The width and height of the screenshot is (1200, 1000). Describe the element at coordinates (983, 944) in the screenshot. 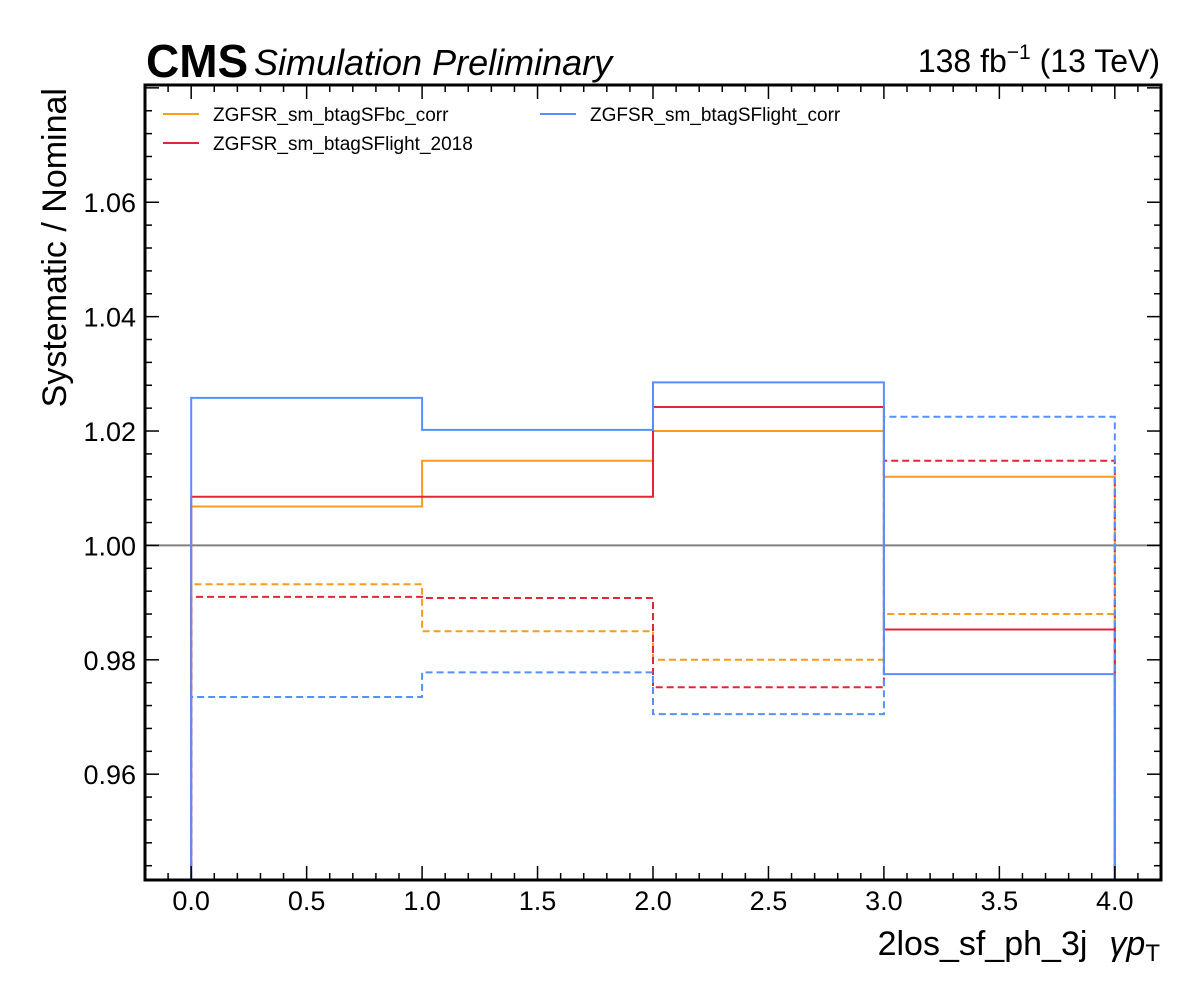

I see `x-axis-label-main: 2los_sf_ph_3j` at that location.